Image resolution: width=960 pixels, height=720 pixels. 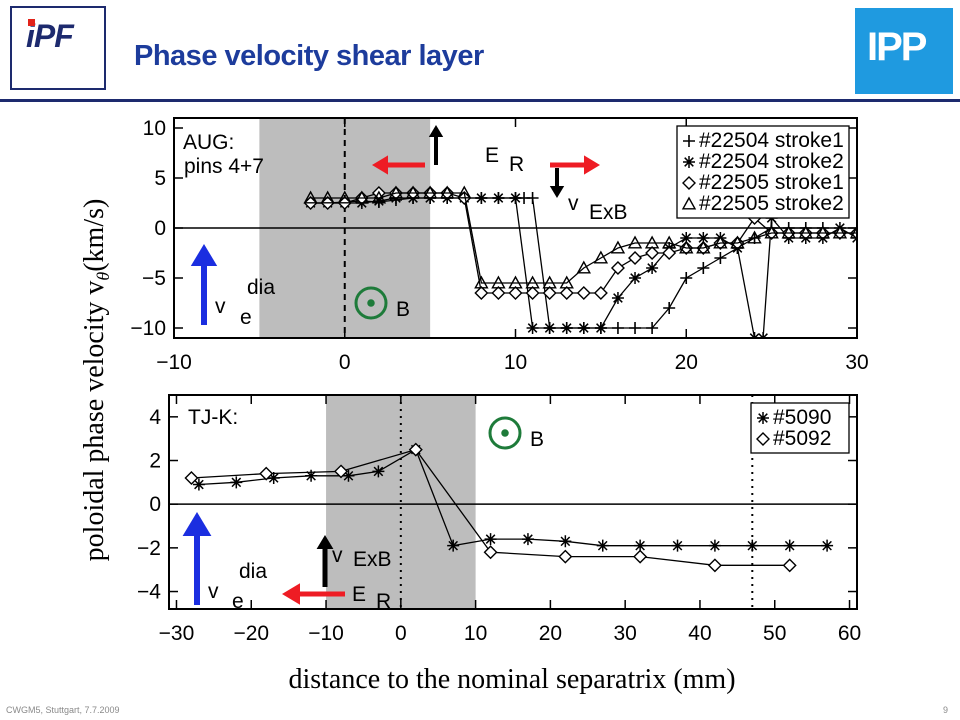 I want to click on panel-top-legend-box, so click(x=763, y=172).